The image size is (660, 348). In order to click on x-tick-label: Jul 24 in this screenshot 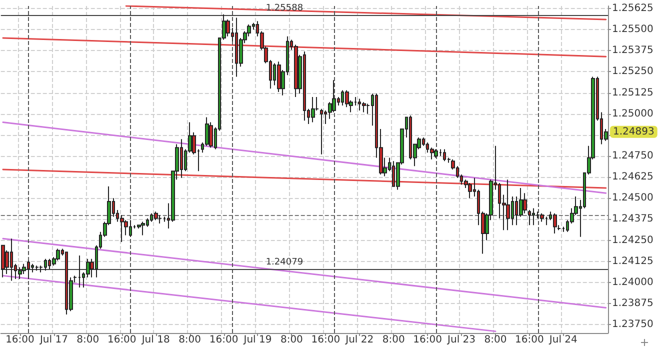, I will do `click(563, 340)`.